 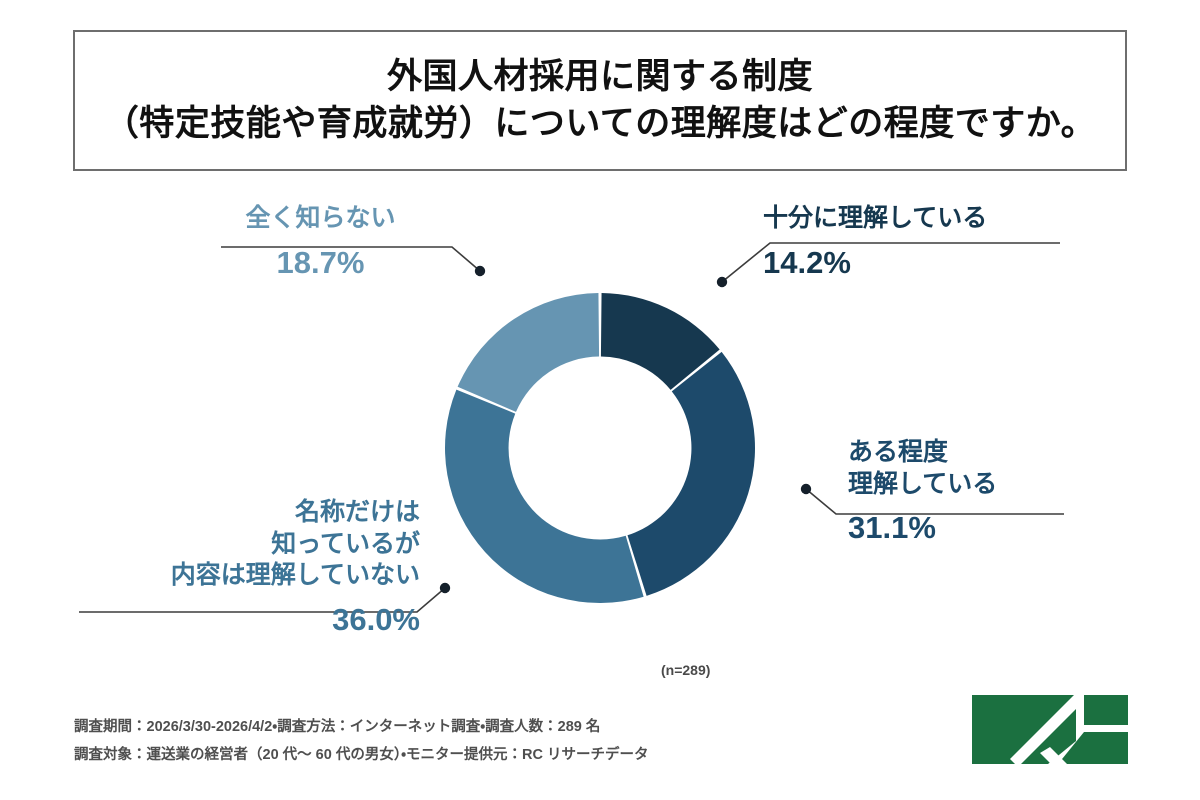 What do you see at coordinates (1047, 729) in the screenshot?
I see `logo-cut-diagonal` at bounding box center [1047, 729].